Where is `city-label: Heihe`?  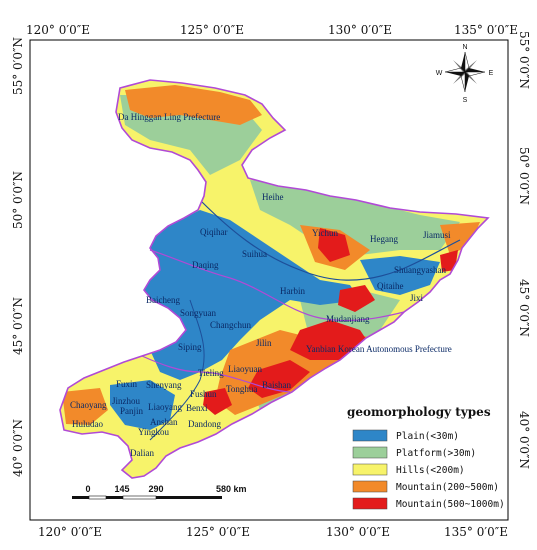 city-label: Heihe is located at coordinates (273, 197).